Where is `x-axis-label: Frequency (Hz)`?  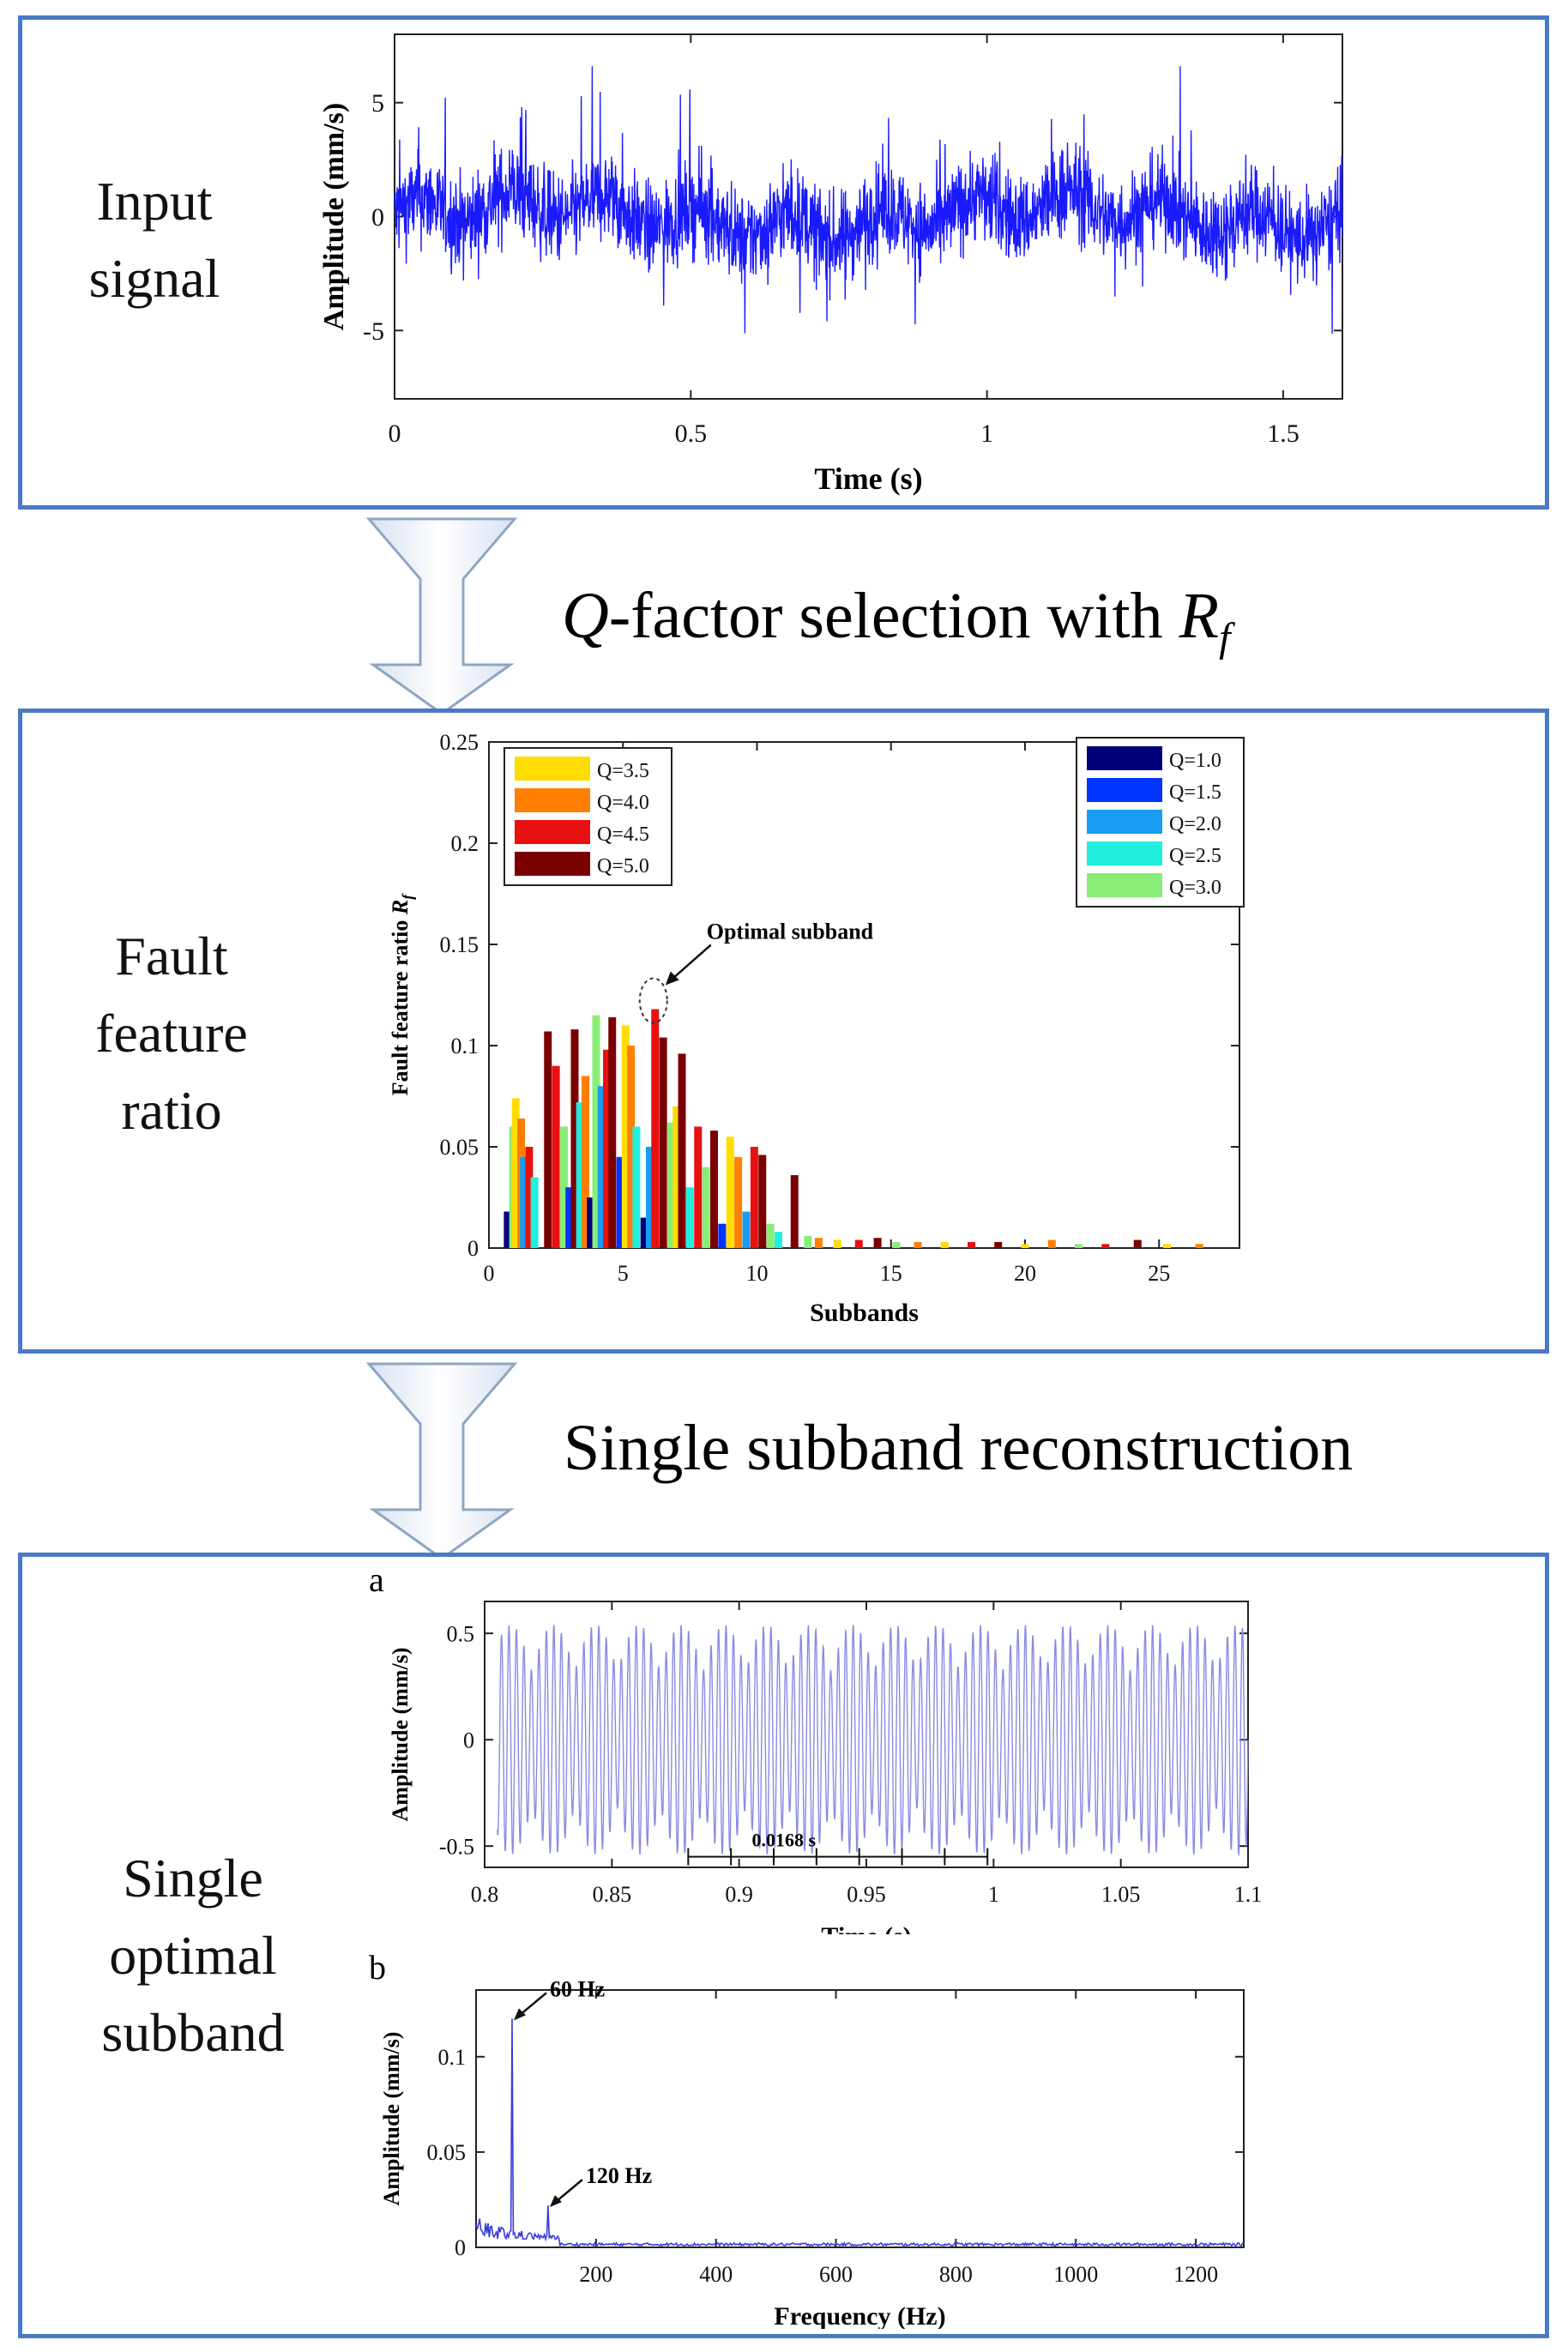
x-axis-label: Frequency (Hz) is located at coordinates (860, 2315).